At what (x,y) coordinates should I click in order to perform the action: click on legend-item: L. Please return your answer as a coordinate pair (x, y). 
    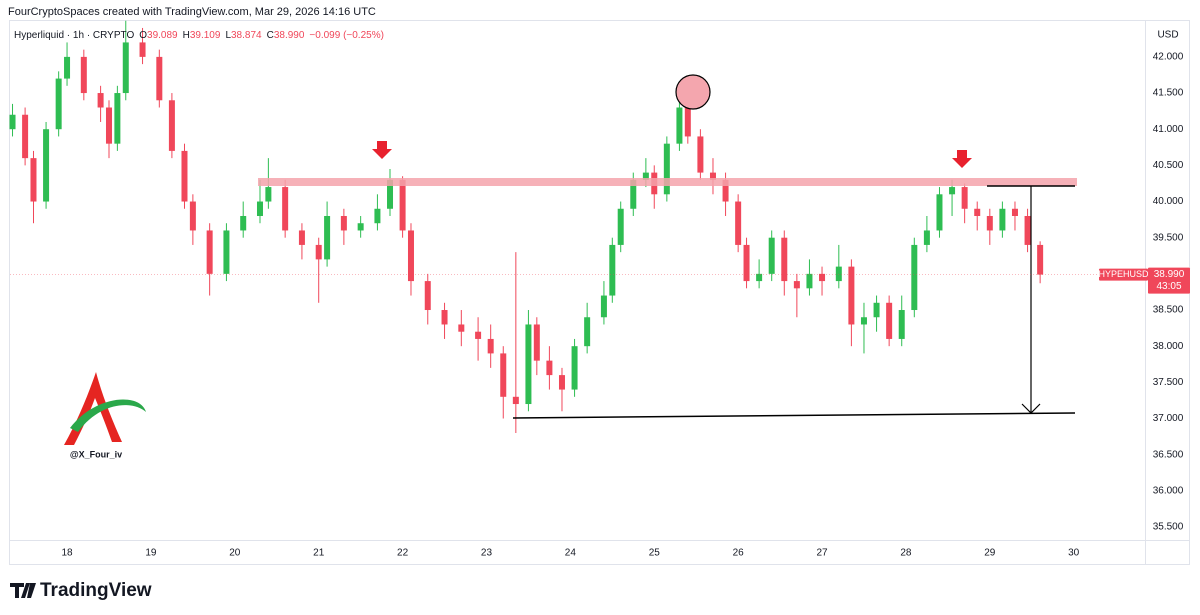
    Looking at the image, I should click on (228, 35).